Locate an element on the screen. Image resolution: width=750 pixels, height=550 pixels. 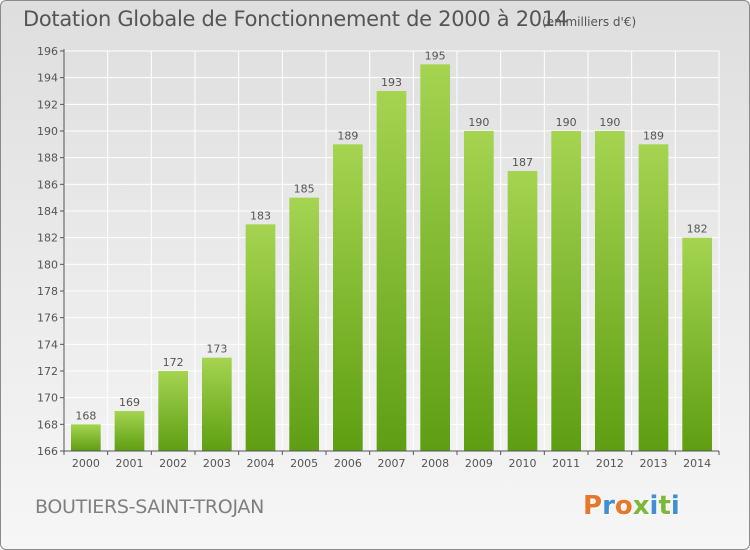
bar-2012 is located at coordinates (609, 291).